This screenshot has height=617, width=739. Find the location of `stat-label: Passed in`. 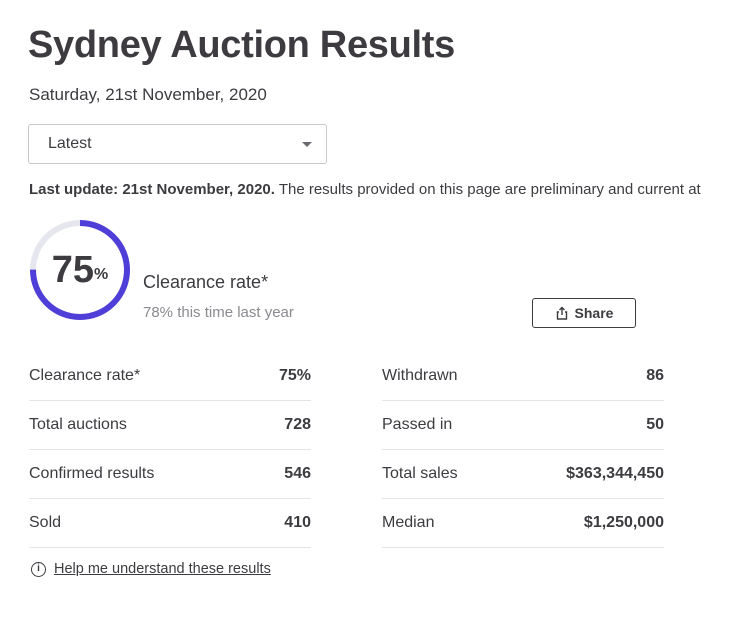

stat-label: Passed in is located at coordinates (417, 424).